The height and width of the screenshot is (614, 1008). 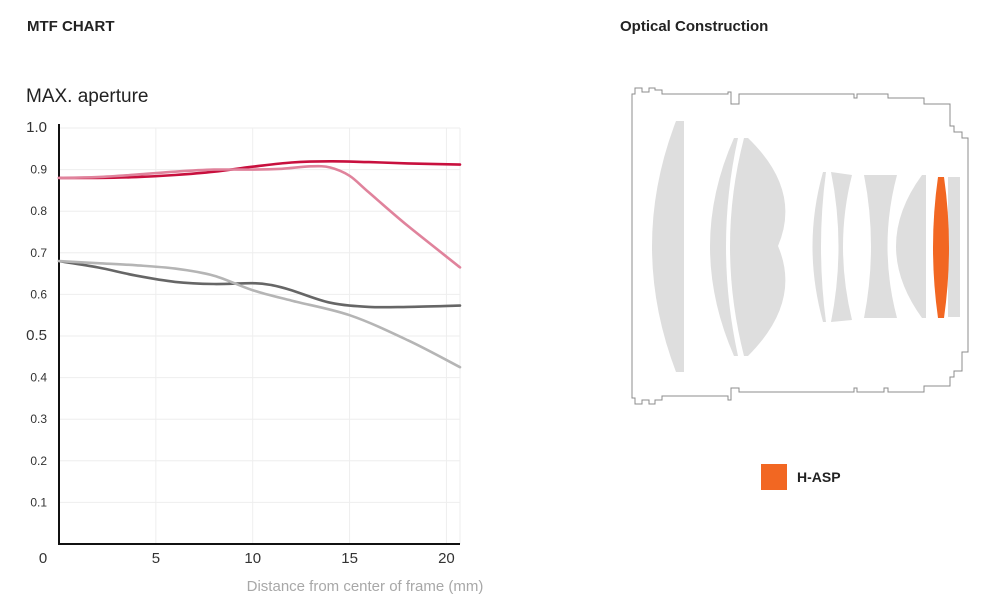 I want to click on optical-construction-title: Optical Construction, so click(x=694, y=26).